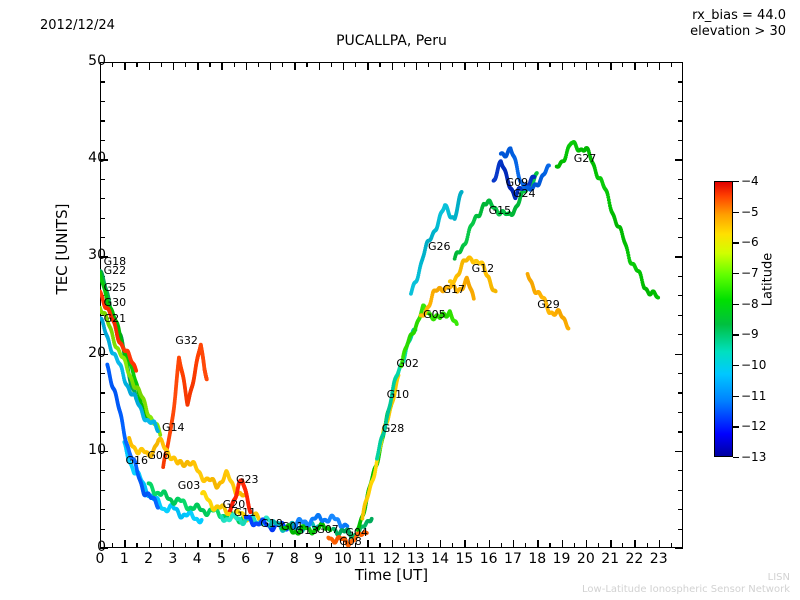 The height and width of the screenshot is (600, 800). What do you see at coordinates (77, 25) in the screenshot?
I see `date-label: 2012/12/24` at bounding box center [77, 25].